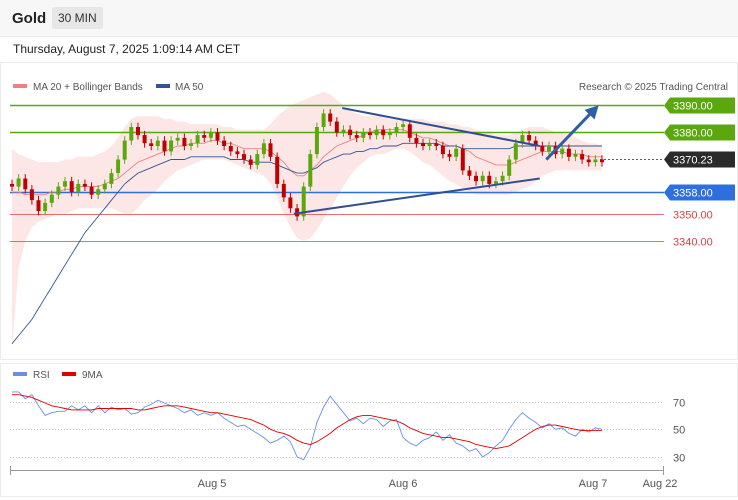  What do you see at coordinates (693, 194) in the screenshot?
I see `level-label: 3358.00` at bounding box center [693, 194].